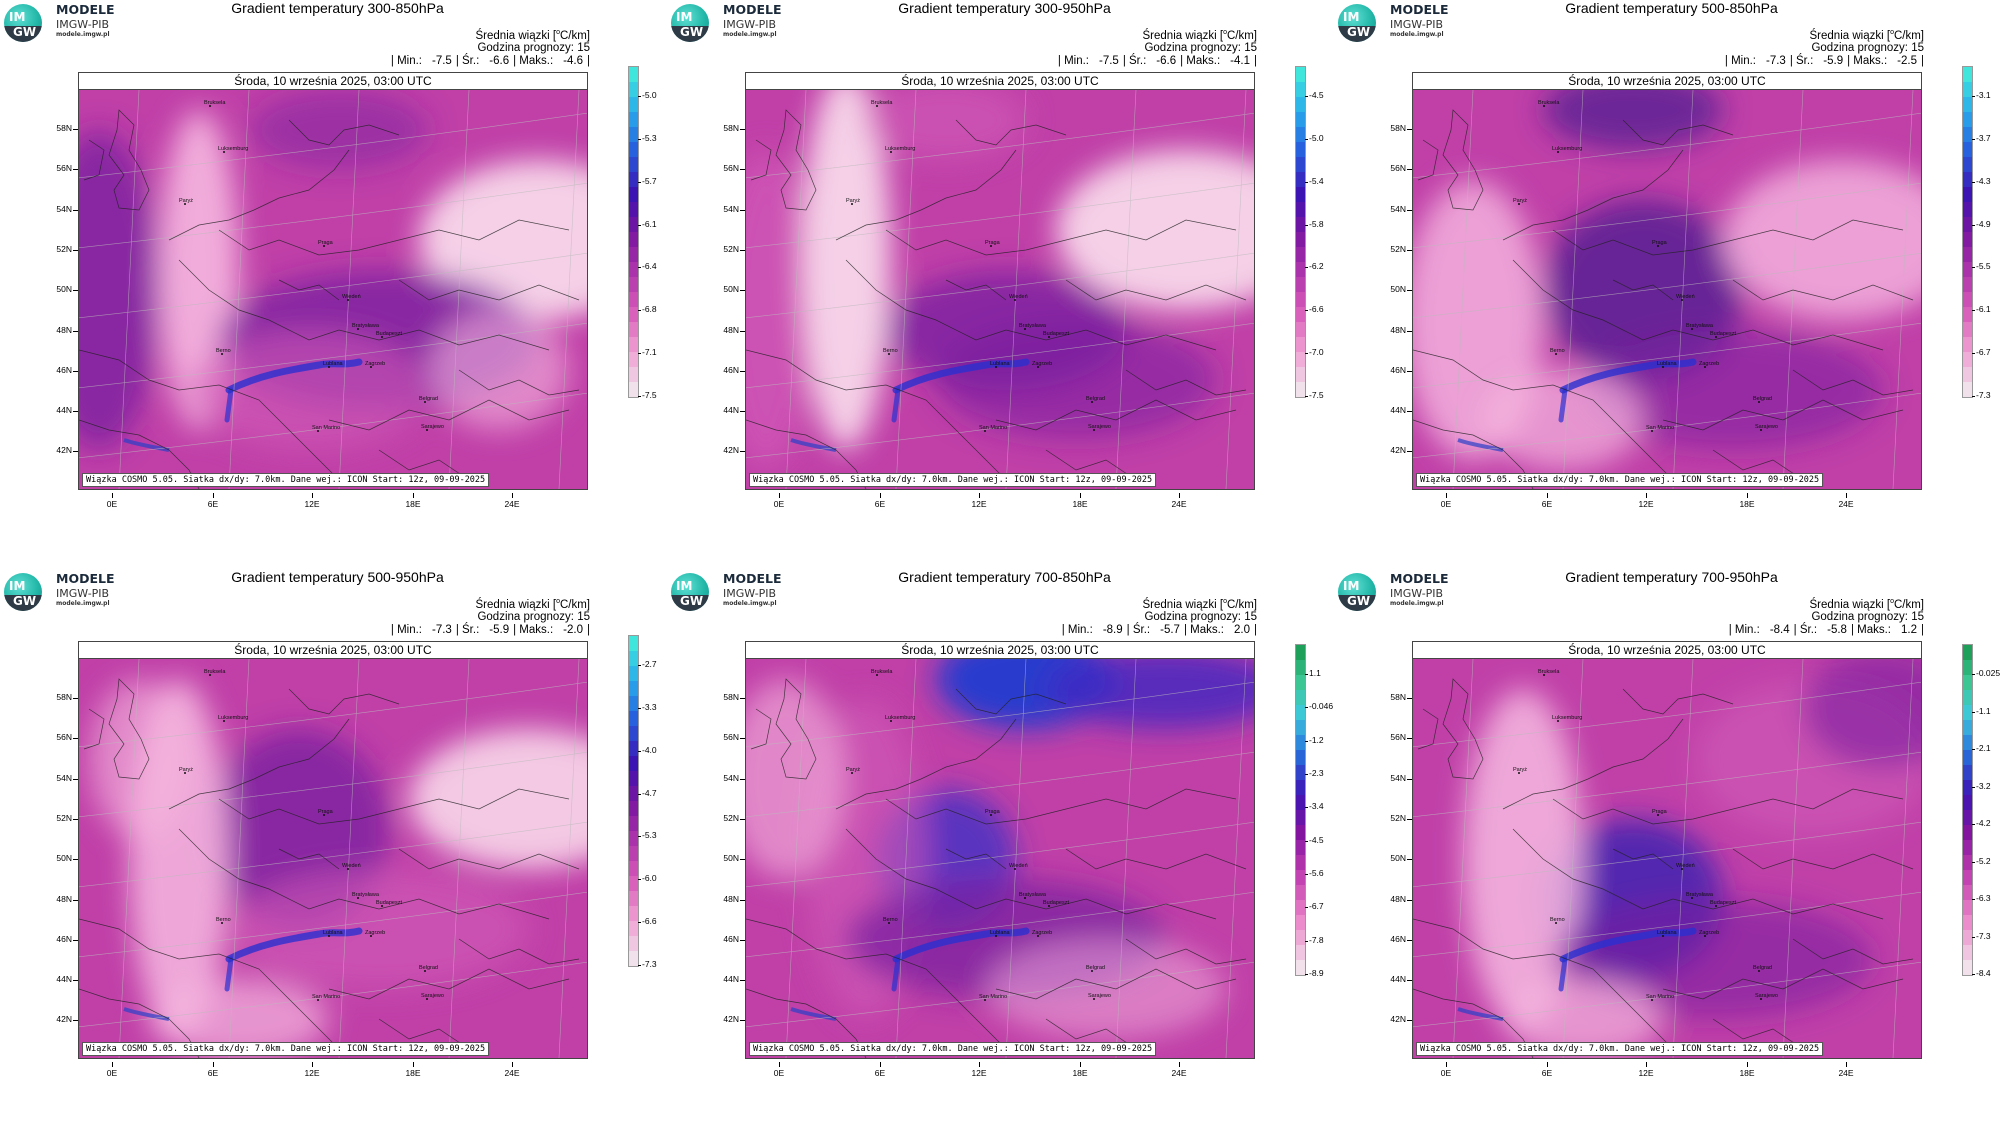 This screenshot has width=2000, height=1137. Describe the element at coordinates (1359, 594) in the screenshot. I see `imgw-logo-icon: IM GW` at that location.